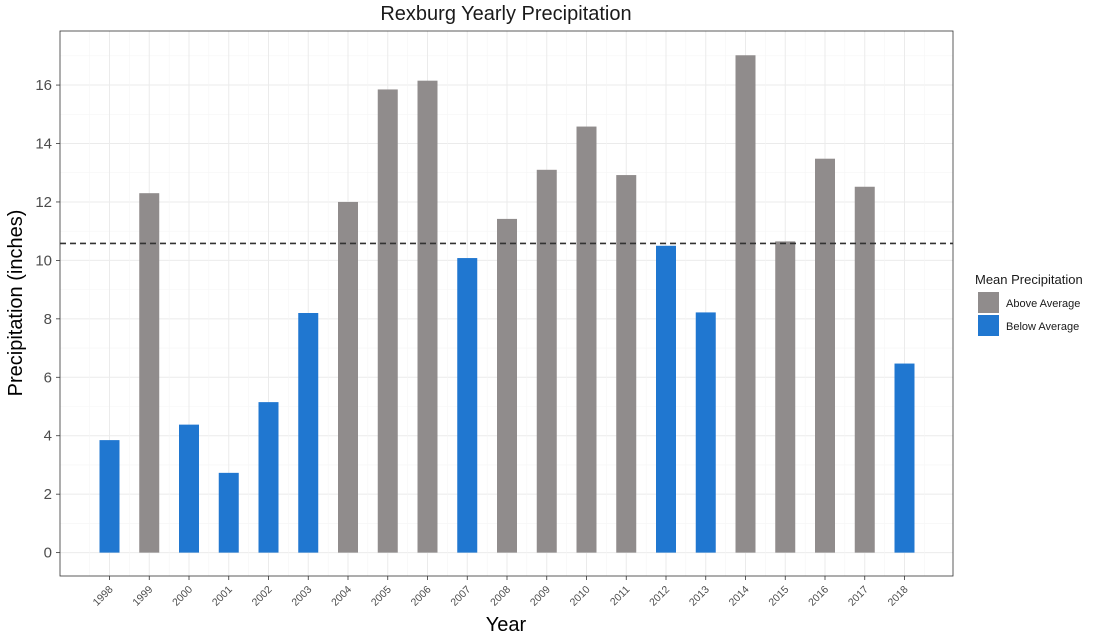 This screenshot has width=1107, height=635. Describe the element at coordinates (540, 596) in the screenshot. I see `x-tick-label: 2009` at that location.